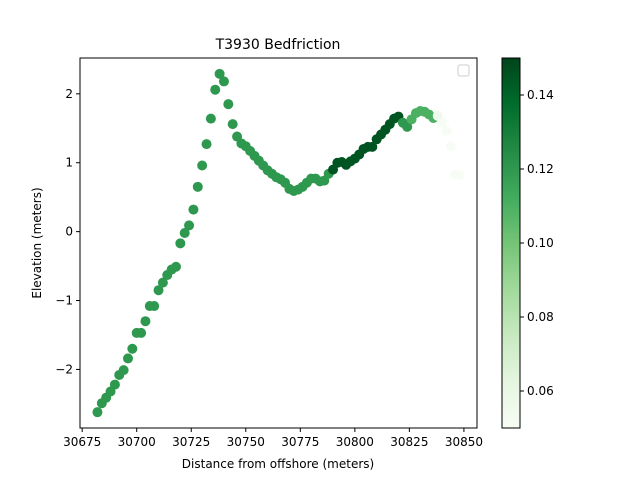 This screenshot has width=640, height=480. What do you see at coordinates (82, 442) in the screenshot?
I see `x-tick-label: 30675` at bounding box center [82, 442].